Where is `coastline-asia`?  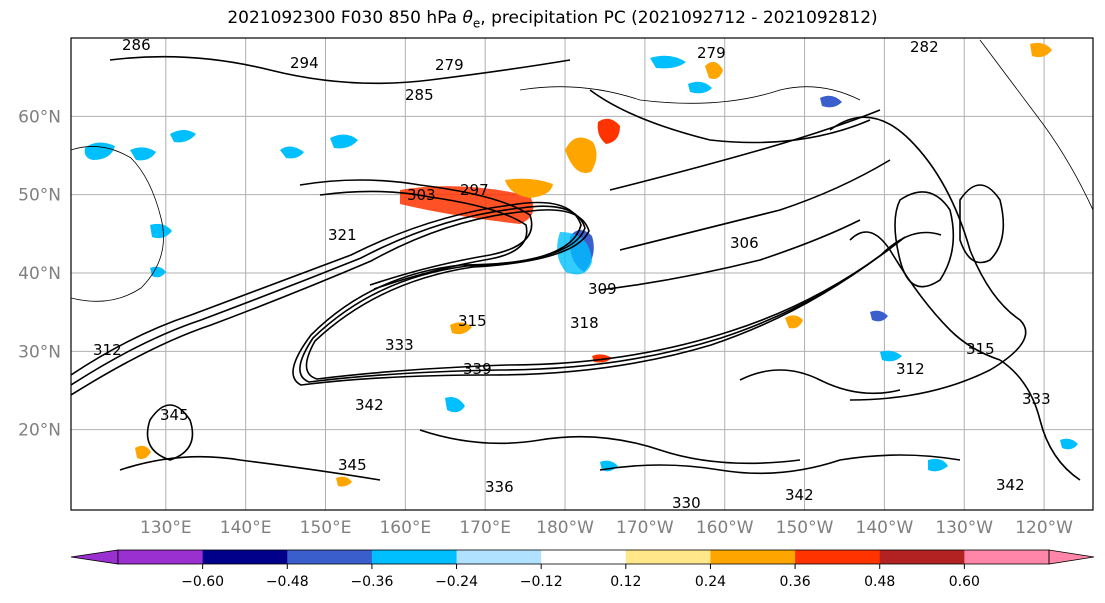 coastline-asia is located at coordinates (117, 224).